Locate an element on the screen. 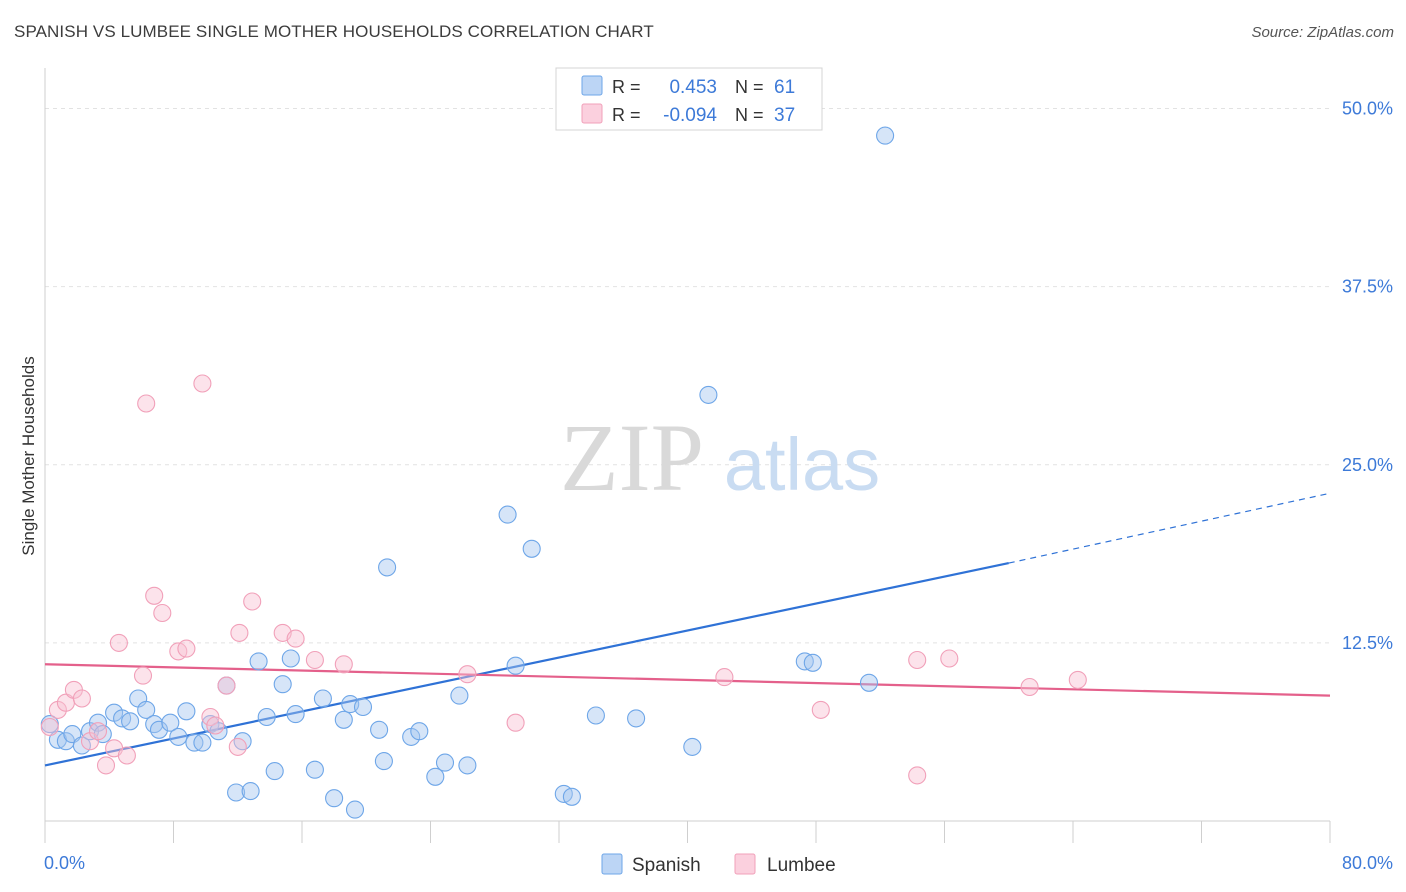  legend-swatch-lumbee is located at coordinates (745, 864).